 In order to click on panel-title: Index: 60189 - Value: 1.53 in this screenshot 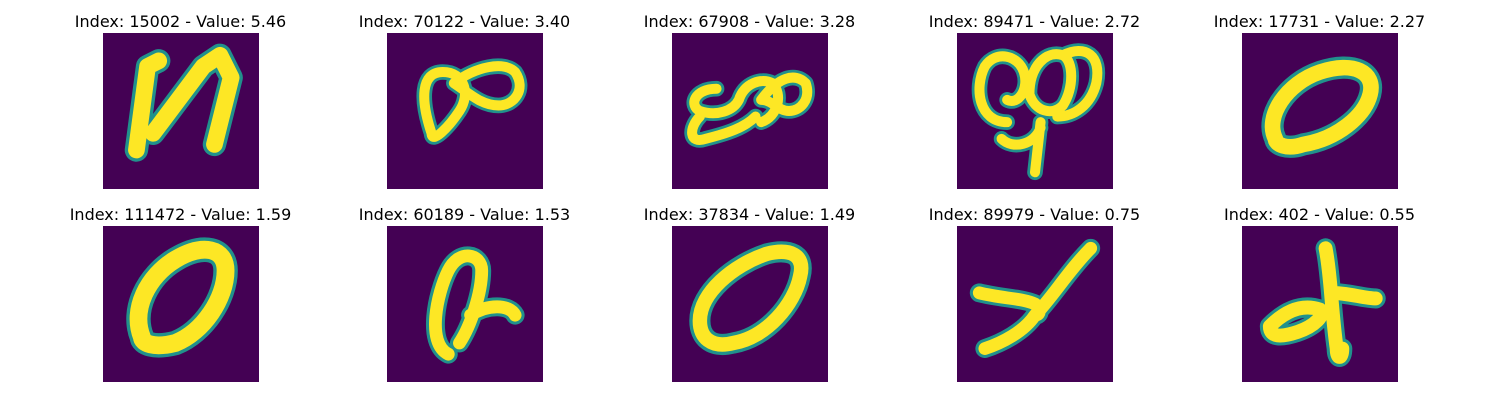, I will do `click(464, 214)`.